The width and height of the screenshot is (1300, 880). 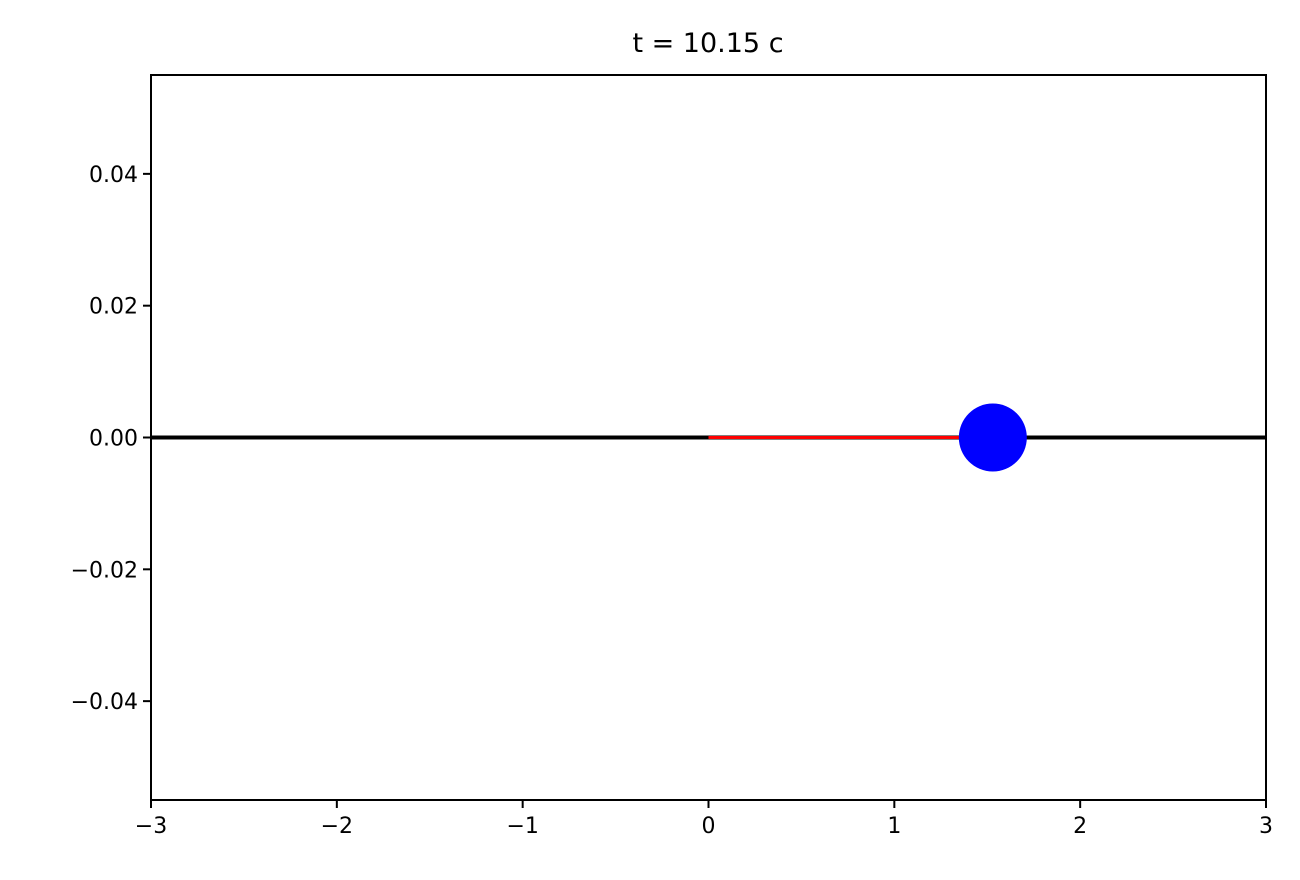 What do you see at coordinates (151, 826) in the screenshot?
I see `x-tick-label: −3` at bounding box center [151, 826].